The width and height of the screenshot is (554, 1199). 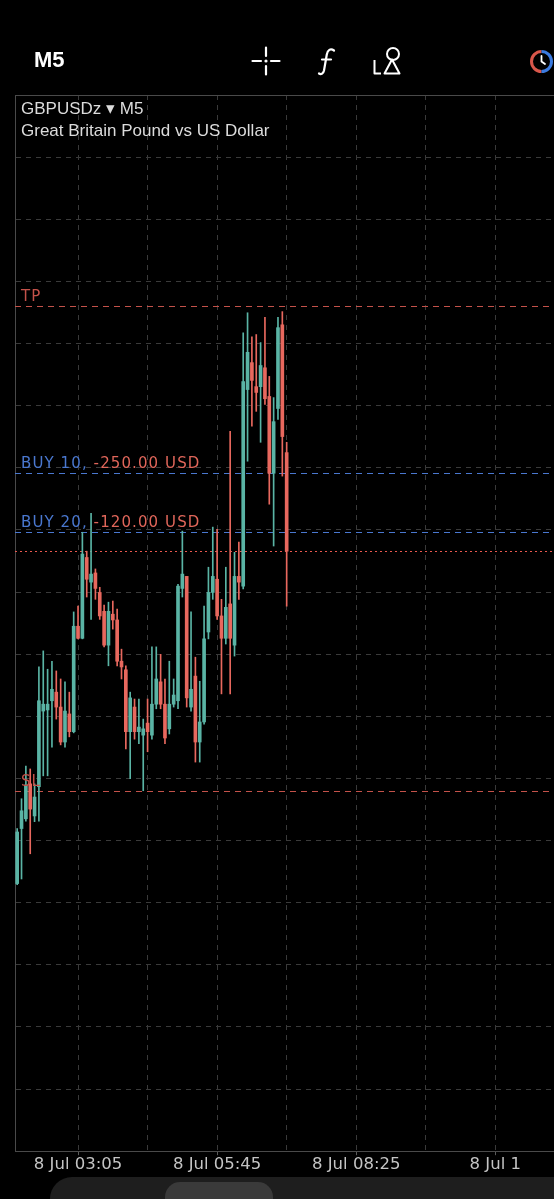 What do you see at coordinates (145, 130) in the screenshot?
I see `chart-subtitle: Great Britain Pound vs US Dollar` at bounding box center [145, 130].